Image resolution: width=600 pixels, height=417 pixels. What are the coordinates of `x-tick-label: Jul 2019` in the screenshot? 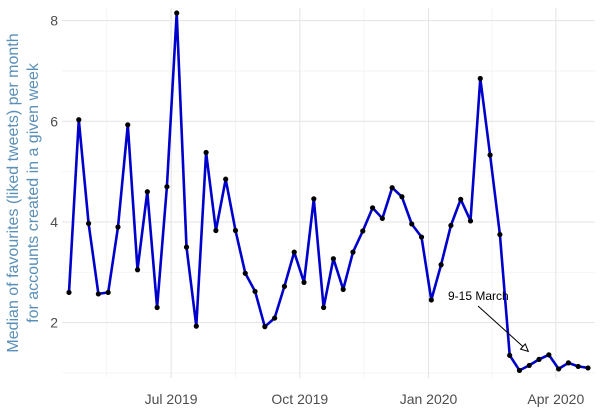 It's located at (171, 399).